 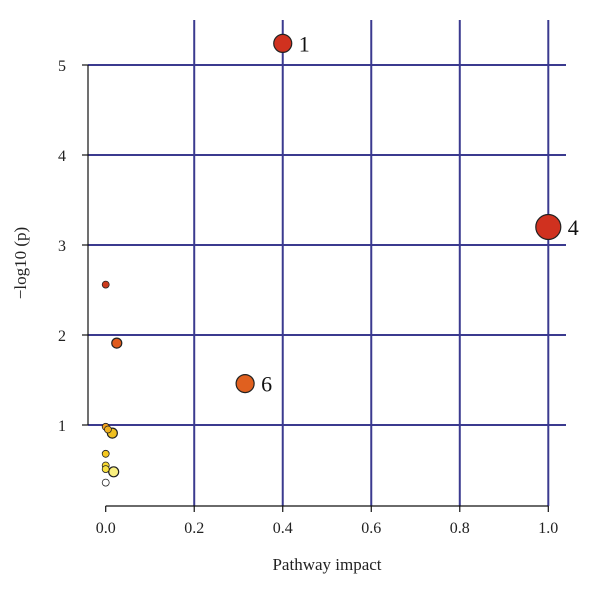 I want to click on data-point-label: 4, so click(x=573, y=227).